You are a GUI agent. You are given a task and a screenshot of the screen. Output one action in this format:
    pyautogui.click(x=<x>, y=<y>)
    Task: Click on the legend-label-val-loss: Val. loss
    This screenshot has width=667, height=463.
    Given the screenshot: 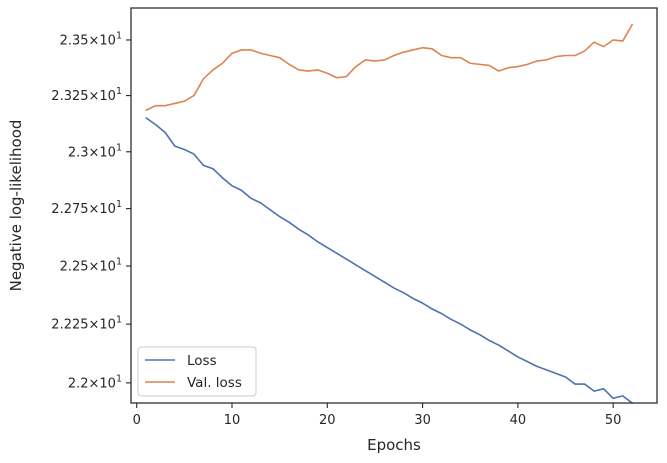 What is the action you would take?
    pyautogui.click(x=214, y=383)
    